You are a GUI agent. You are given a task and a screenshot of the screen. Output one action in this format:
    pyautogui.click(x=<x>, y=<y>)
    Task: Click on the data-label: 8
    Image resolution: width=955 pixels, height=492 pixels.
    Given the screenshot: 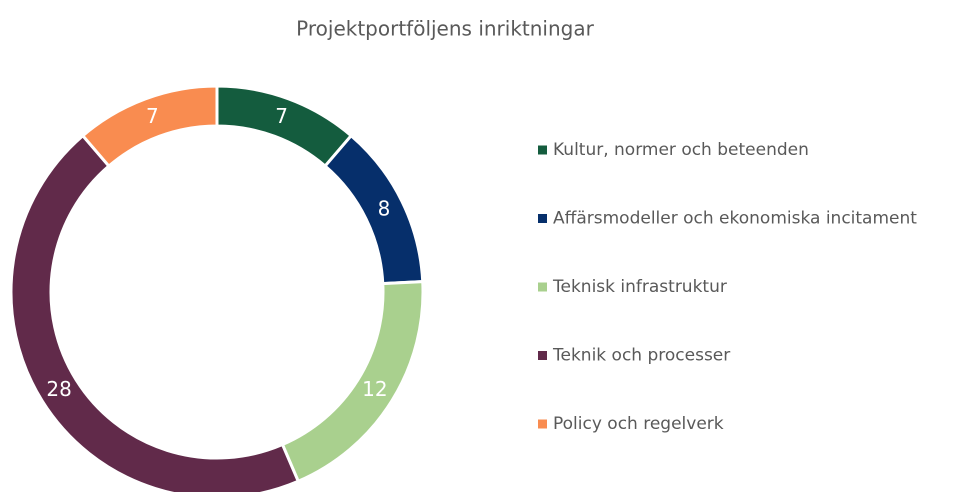 What is the action you would take?
    pyautogui.click(x=384, y=209)
    